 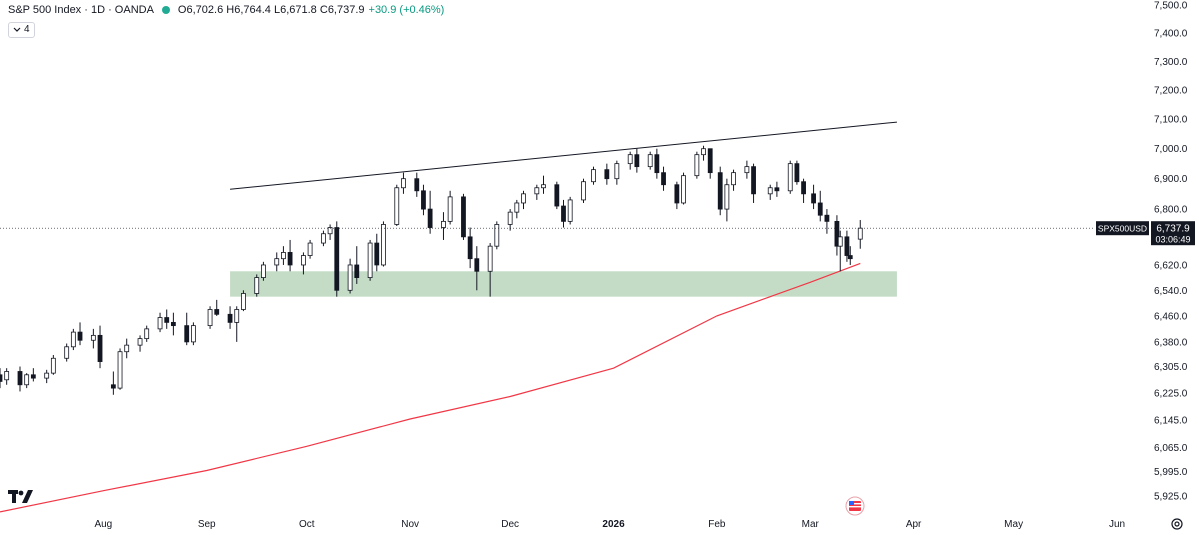 I want to click on time-axis: Aug Sep Oct Nov Dec 2026 Feb Mar Apr May Jun, so click(x=609, y=524).